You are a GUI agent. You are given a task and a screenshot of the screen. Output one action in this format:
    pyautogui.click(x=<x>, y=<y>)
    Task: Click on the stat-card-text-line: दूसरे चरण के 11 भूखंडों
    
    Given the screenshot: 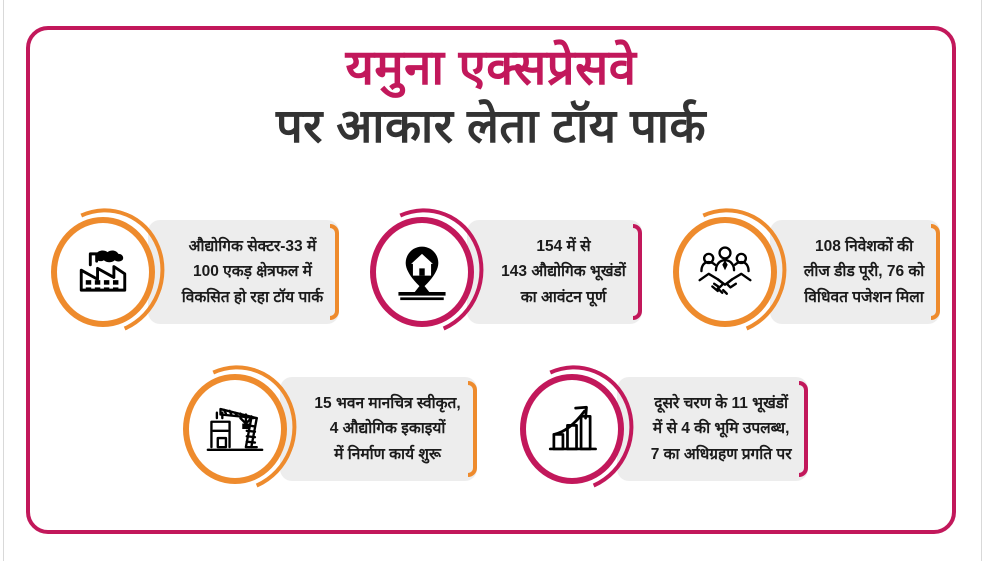 What is the action you would take?
    pyautogui.click(x=721, y=404)
    